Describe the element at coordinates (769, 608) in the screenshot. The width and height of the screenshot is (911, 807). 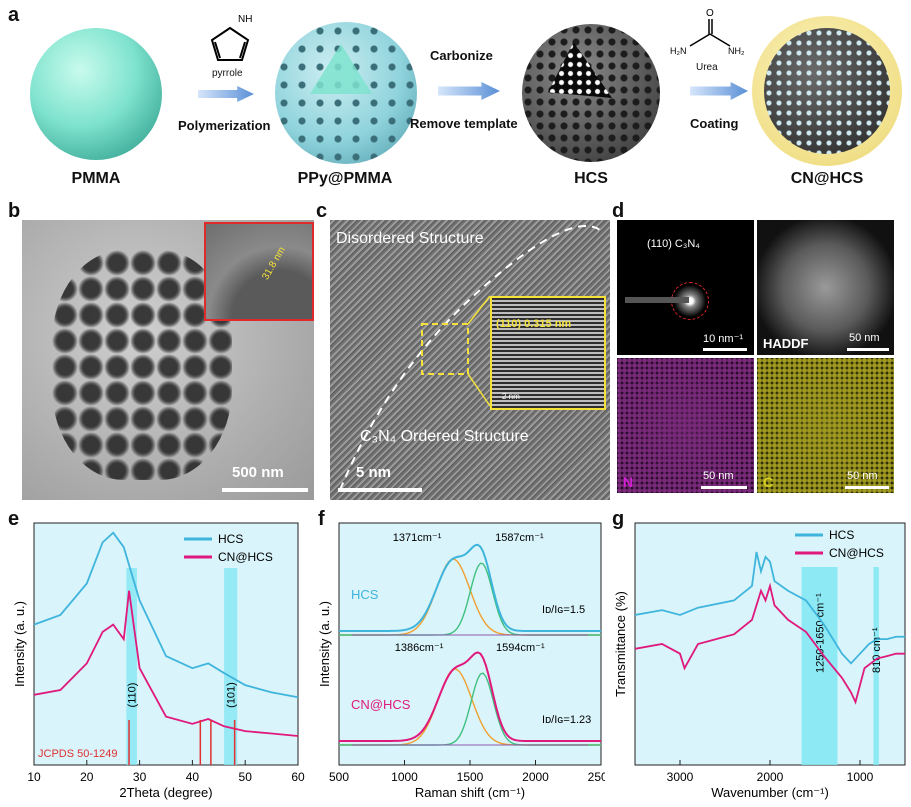
I see `ftir-series-hcs` at that location.